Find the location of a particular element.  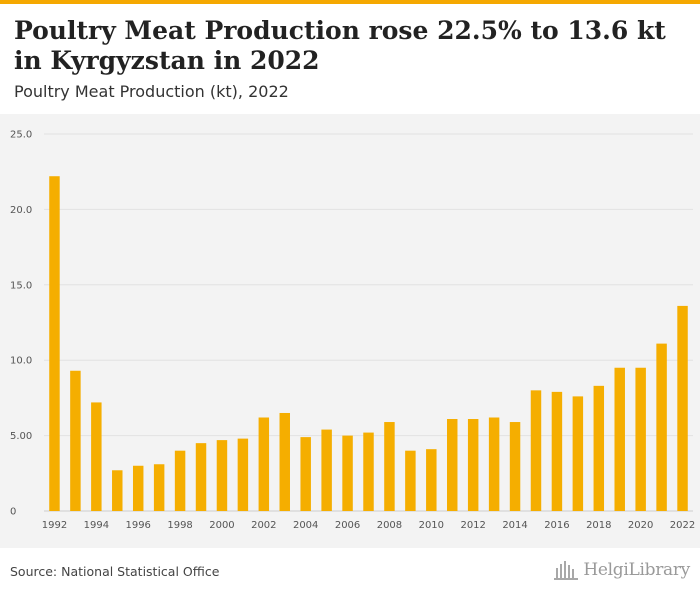

y-tick-label: 0 is located at coordinates (13, 512).